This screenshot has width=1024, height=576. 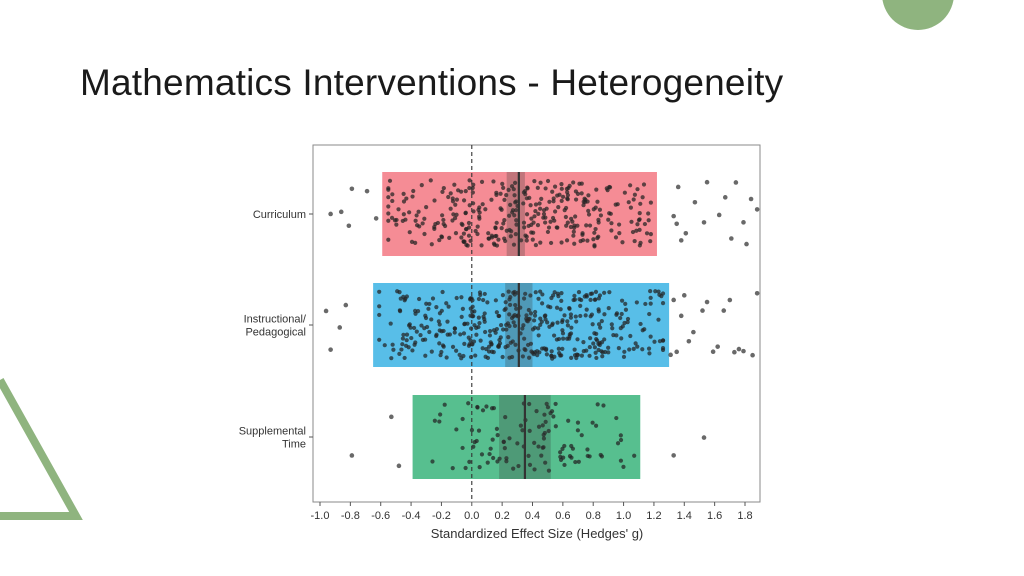 What do you see at coordinates (526, 437) in the screenshot?
I see `interval-band` at bounding box center [526, 437].